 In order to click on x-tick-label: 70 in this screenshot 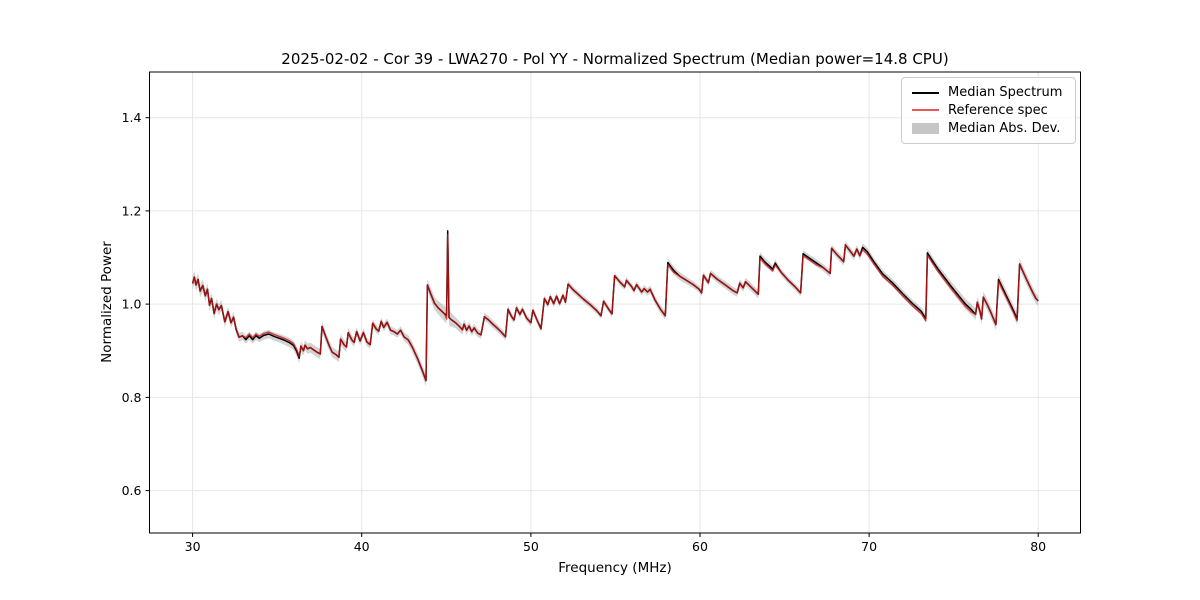, I will do `click(869, 546)`.